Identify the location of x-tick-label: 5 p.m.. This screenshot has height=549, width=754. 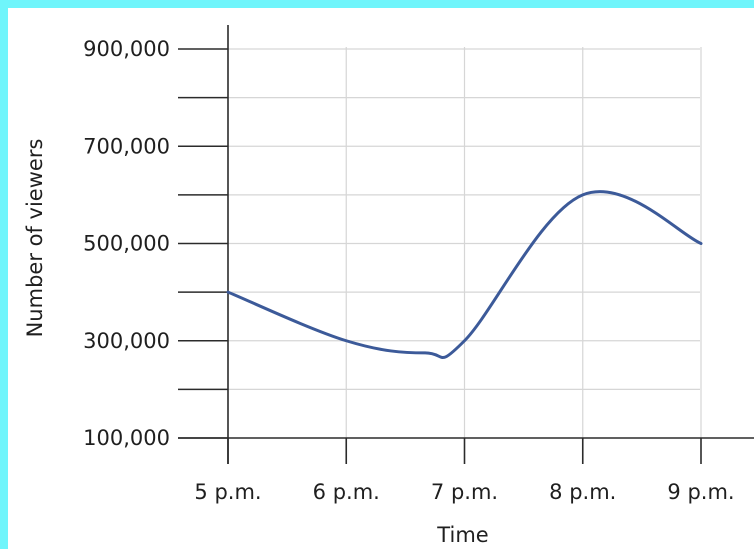
(227, 492).